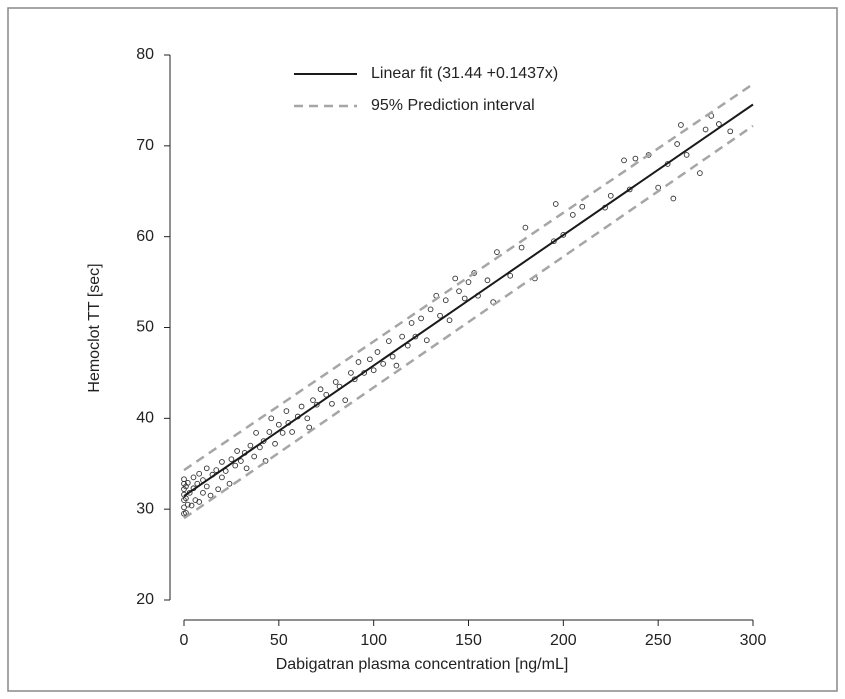 The image size is (845, 699). What do you see at coordinates (145, 236) in the screenshot?
I see `y-tick-label: 60` at bounding box center [145, 236].